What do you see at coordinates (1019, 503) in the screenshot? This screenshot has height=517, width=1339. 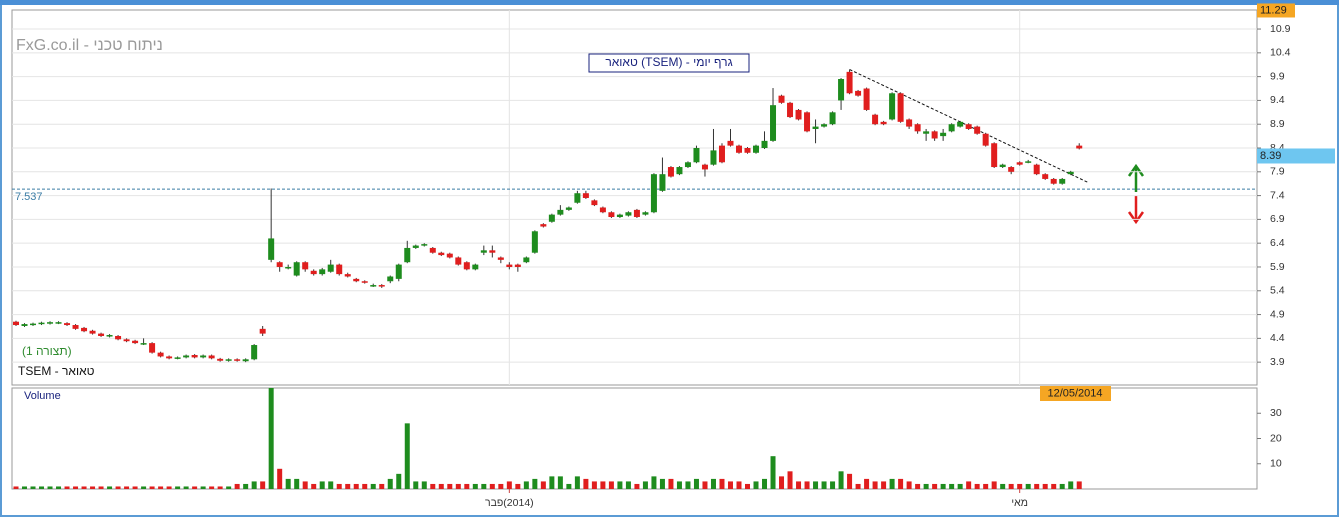 I see `x-tick-label: מאי` at bounding box center [1019, 503].